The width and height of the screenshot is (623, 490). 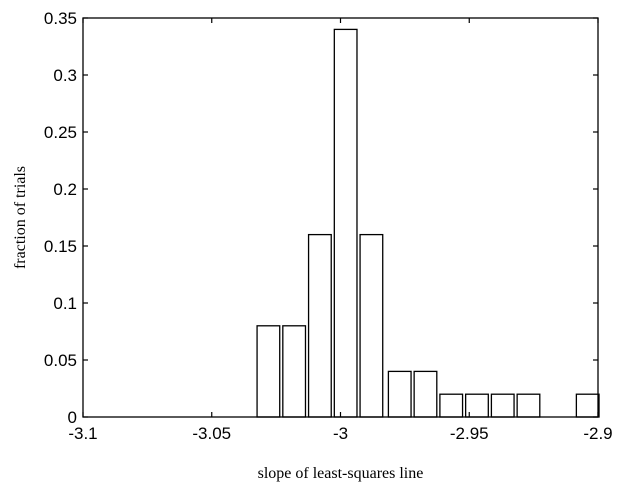 What do you see at coordinates (72, 417) in the screenshot?
I see `y-tick-label-0: 0` at bounding box center [72, 417].